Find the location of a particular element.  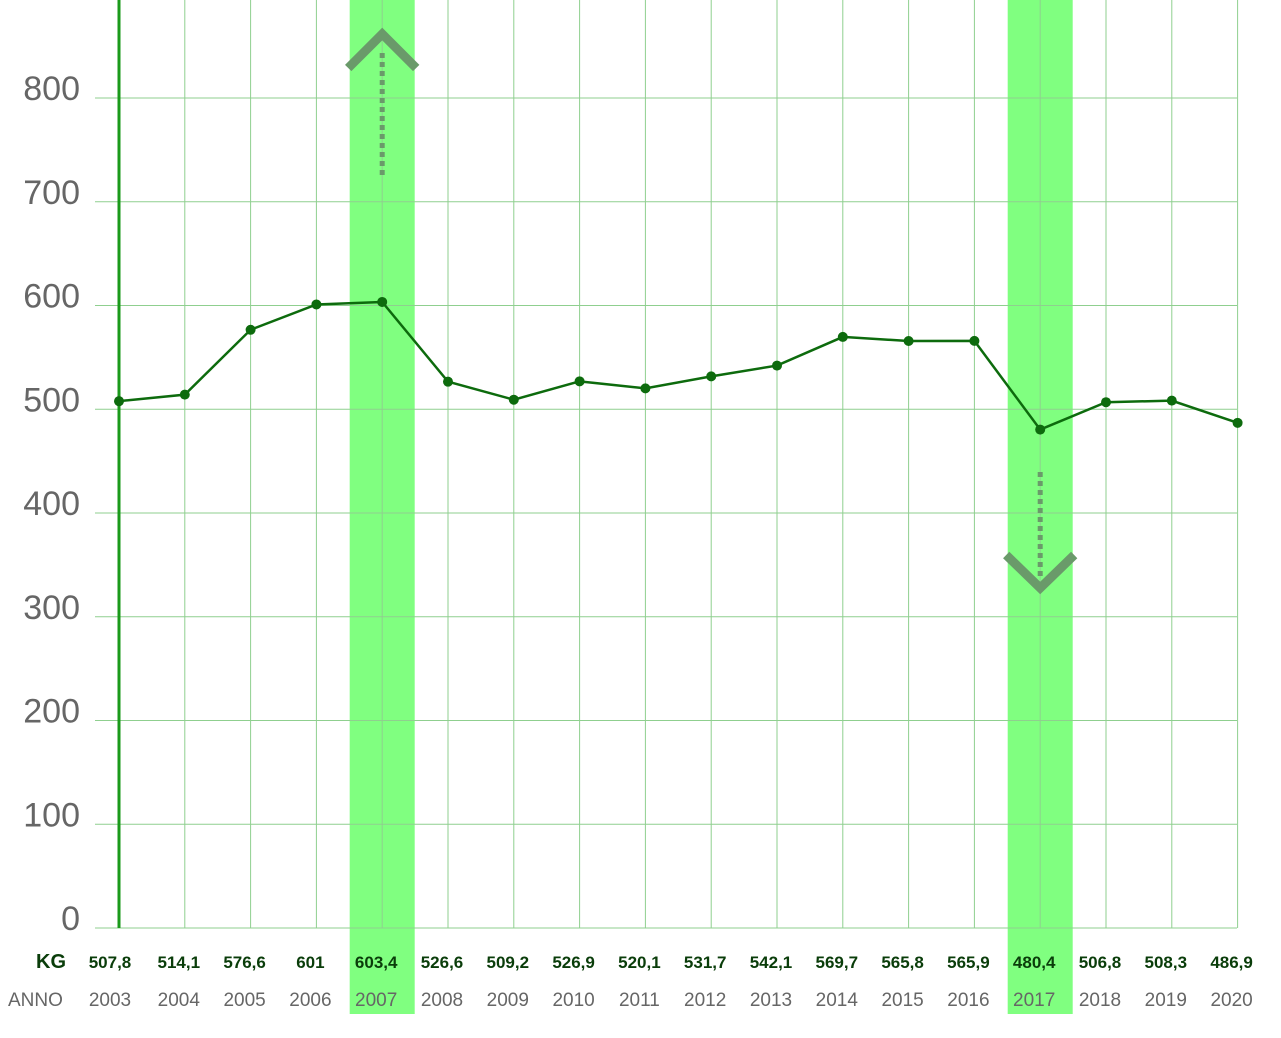

kg-value-2018: 506,8 is located at coordinates (1100, 962).